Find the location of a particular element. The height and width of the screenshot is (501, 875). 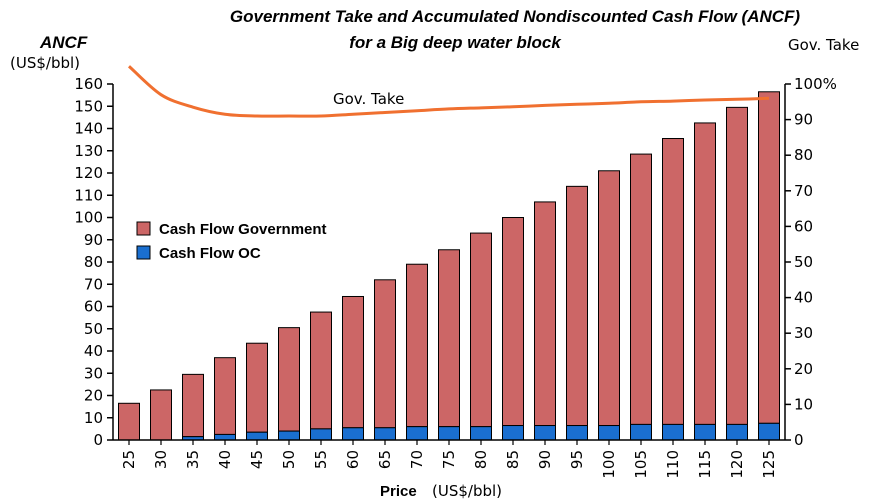

y-tick-label: 0 is located at coordinates (98, 440).